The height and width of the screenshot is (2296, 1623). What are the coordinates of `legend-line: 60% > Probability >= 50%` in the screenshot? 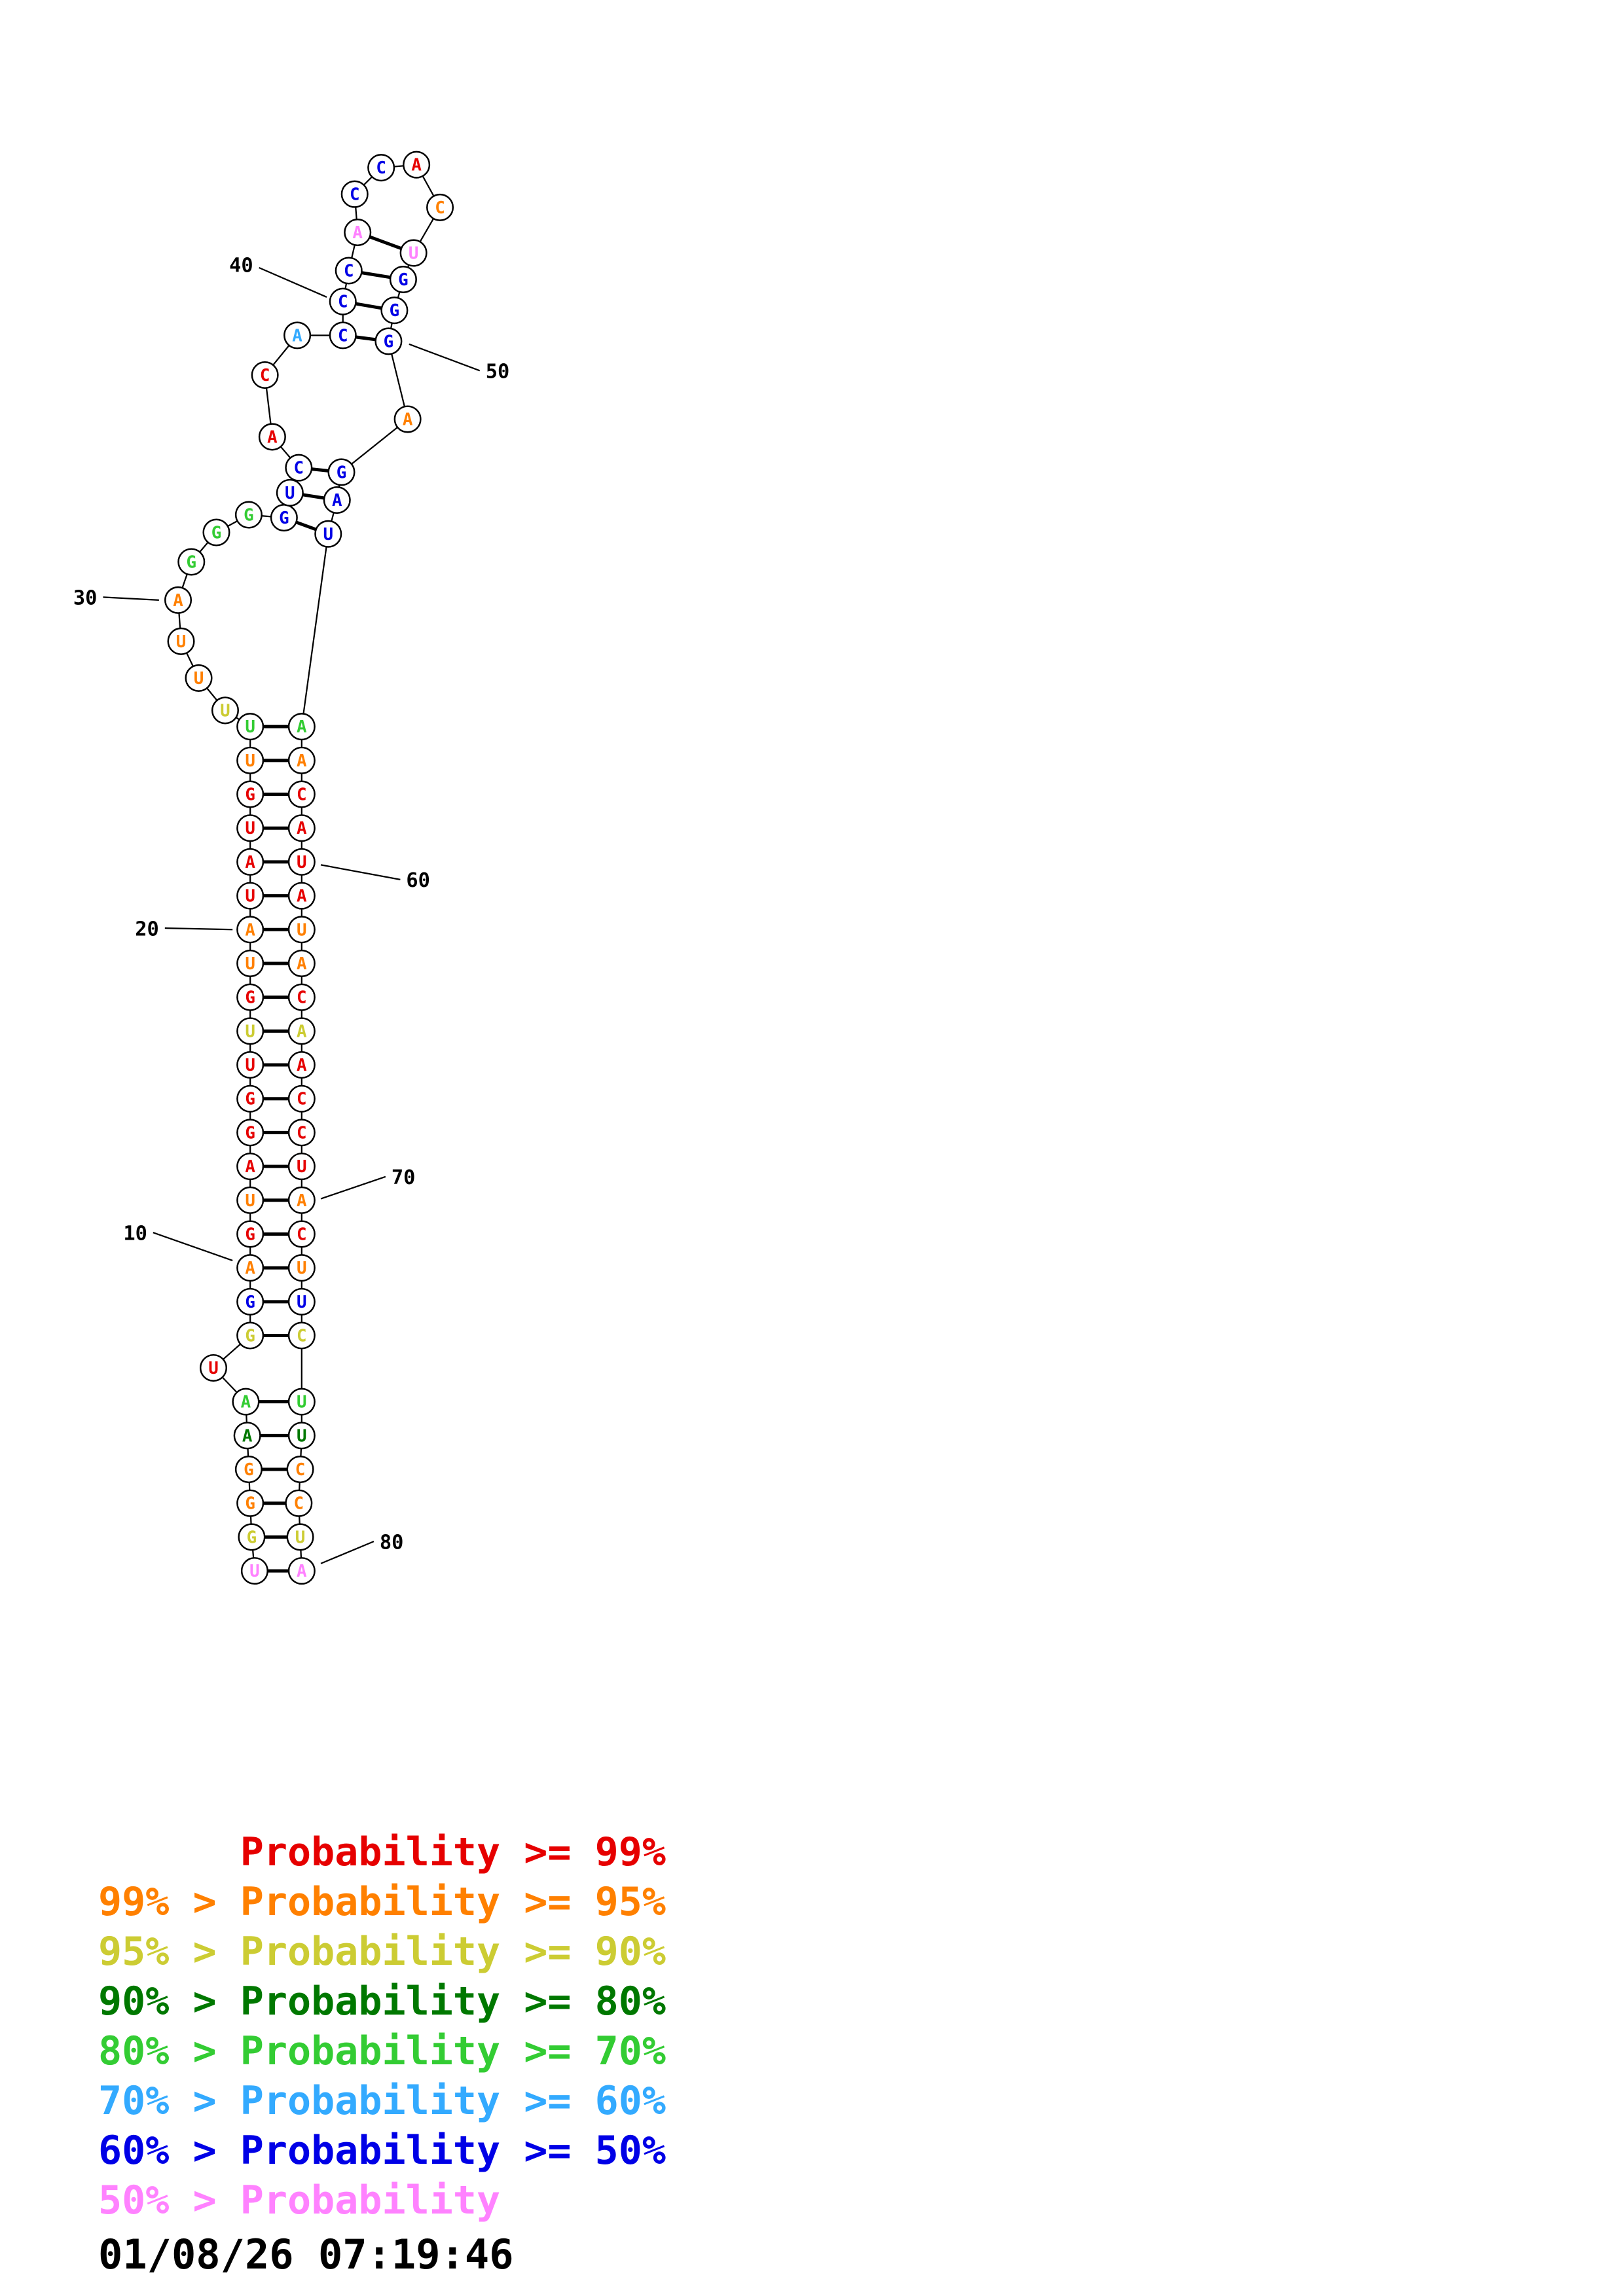 It's located at (382, 2151).